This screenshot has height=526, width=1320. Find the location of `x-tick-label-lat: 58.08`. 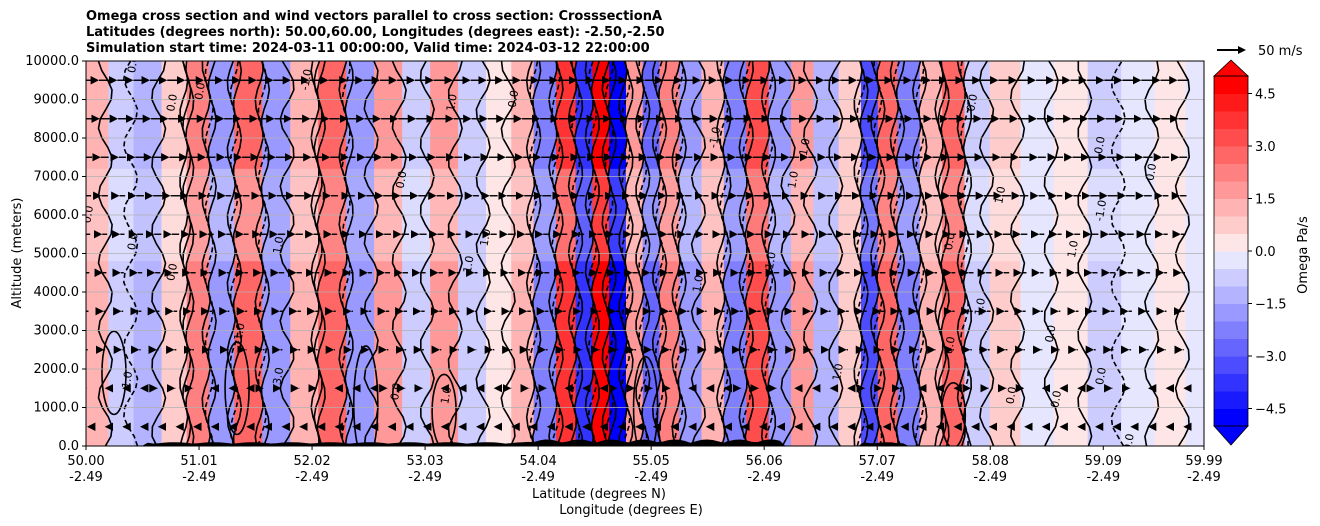

x-tick-label-lat: 58.08 is located at coordinates (990, 461).